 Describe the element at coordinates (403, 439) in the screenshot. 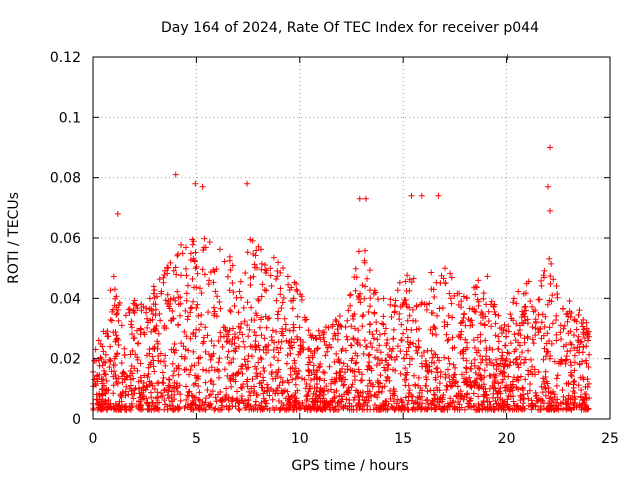

I see `x-tick-label: 15` at that location.